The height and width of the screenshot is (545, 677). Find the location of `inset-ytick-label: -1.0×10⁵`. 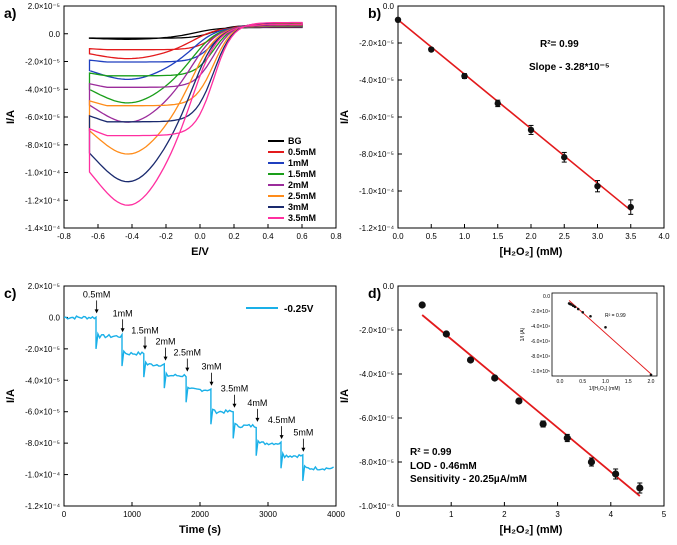

inset-ytick-label: -1.0×10⁵ is located at coordinates (540, 372).